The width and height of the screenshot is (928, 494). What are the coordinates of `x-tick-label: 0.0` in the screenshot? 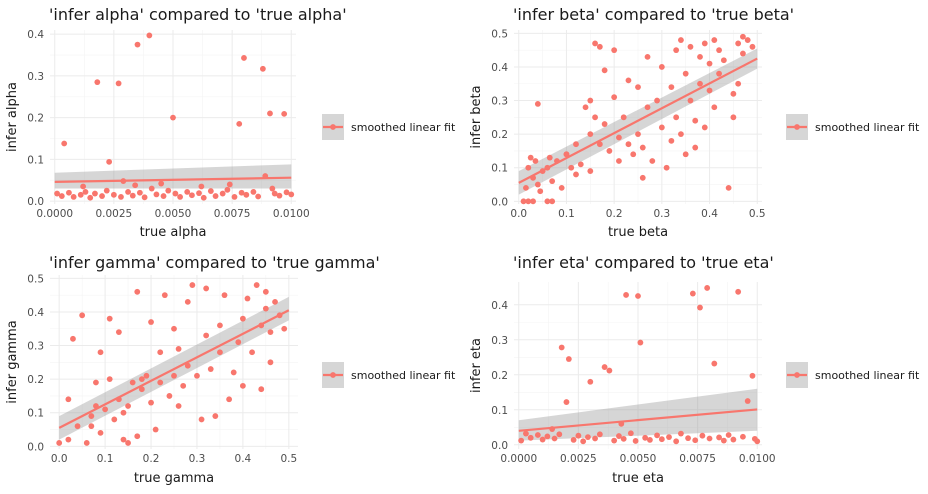 It's located at (518, 214).